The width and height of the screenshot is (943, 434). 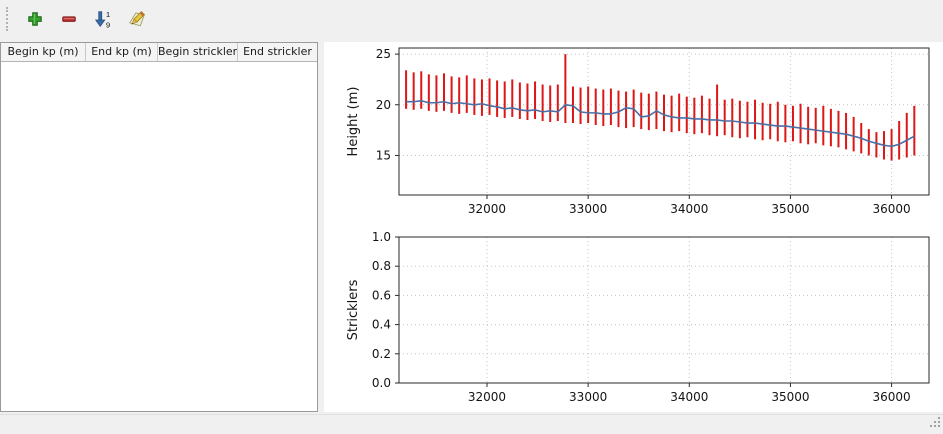 I want to click on edit-values-button, so click(x=137, y=19).